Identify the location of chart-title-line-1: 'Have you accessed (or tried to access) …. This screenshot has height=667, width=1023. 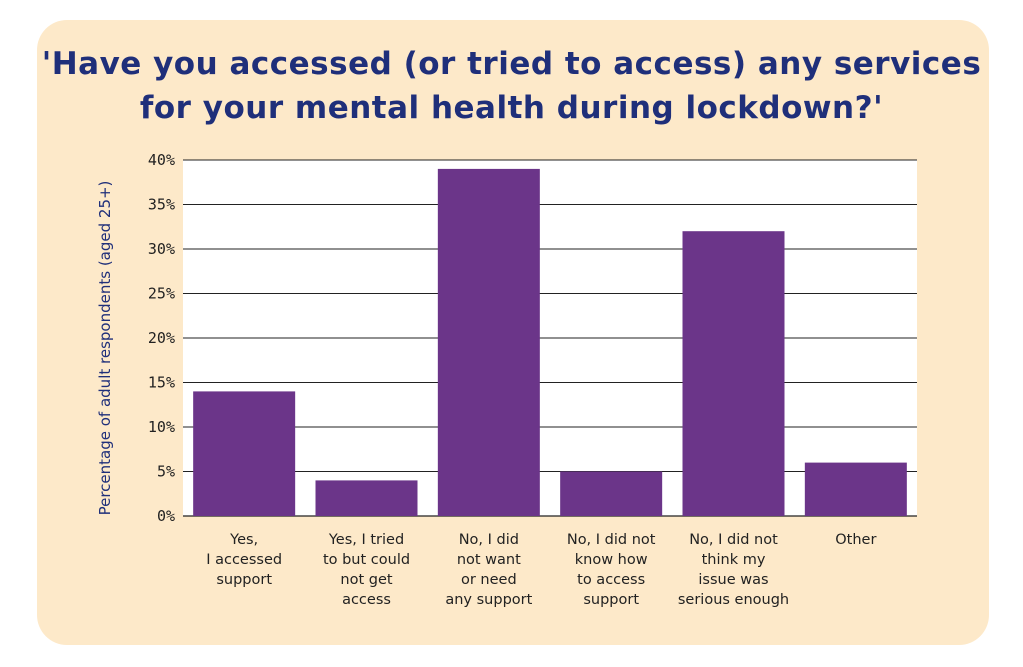
(511, 64).